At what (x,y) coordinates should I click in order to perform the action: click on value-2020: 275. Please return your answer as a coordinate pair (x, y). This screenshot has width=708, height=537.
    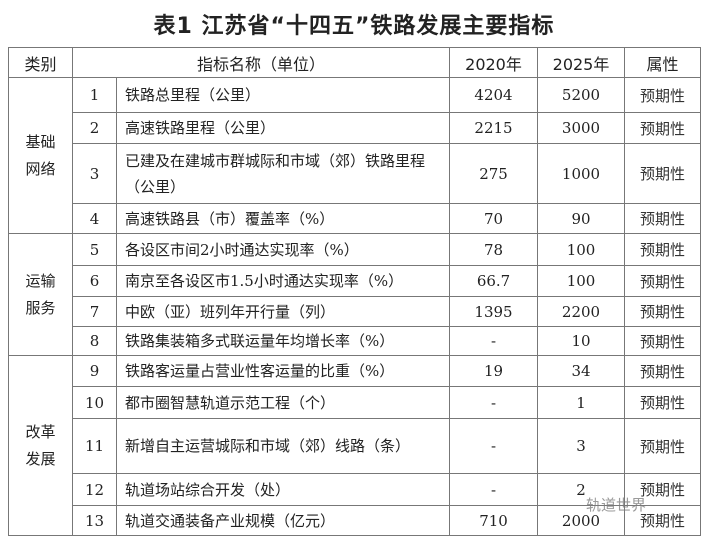
    Looking at the image, I should click on (494, 173).